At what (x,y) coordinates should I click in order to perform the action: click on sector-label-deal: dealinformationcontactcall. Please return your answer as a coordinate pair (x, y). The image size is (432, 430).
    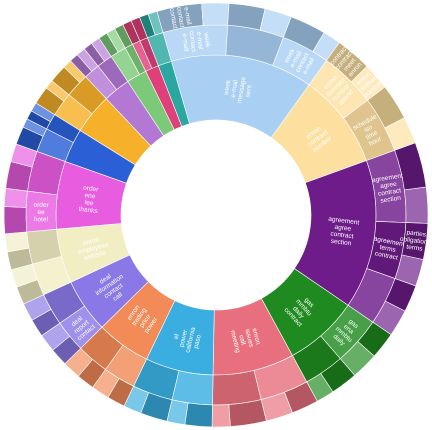
    Looking at the image, I should click on (111, 288).